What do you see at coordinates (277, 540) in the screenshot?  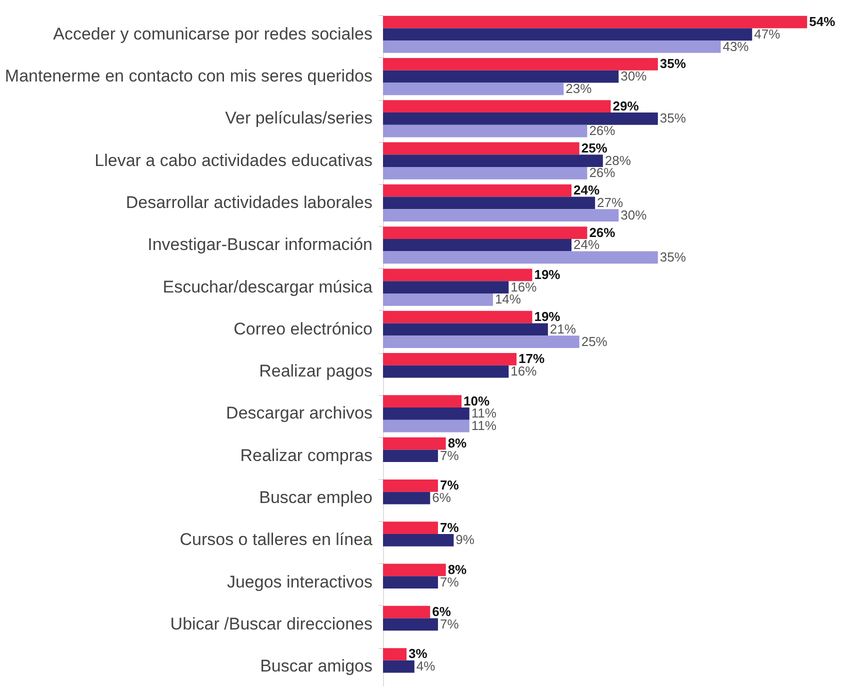 I see `y-tick-label: Cursos o talleres en línea` at bounding box center [277, 540].